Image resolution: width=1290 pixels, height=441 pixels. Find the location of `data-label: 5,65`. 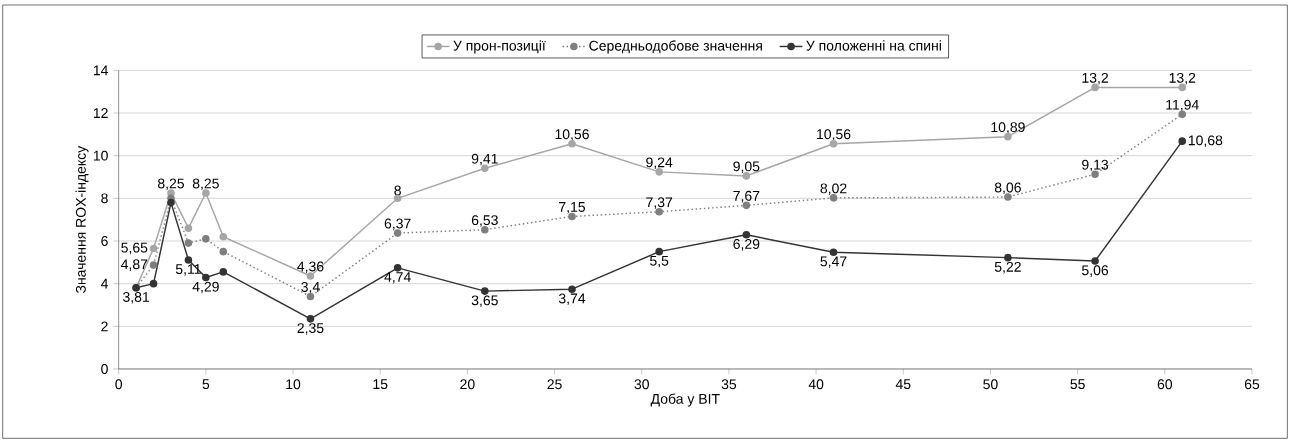

data-label: 5,65 is located at coordinates (134, 248).